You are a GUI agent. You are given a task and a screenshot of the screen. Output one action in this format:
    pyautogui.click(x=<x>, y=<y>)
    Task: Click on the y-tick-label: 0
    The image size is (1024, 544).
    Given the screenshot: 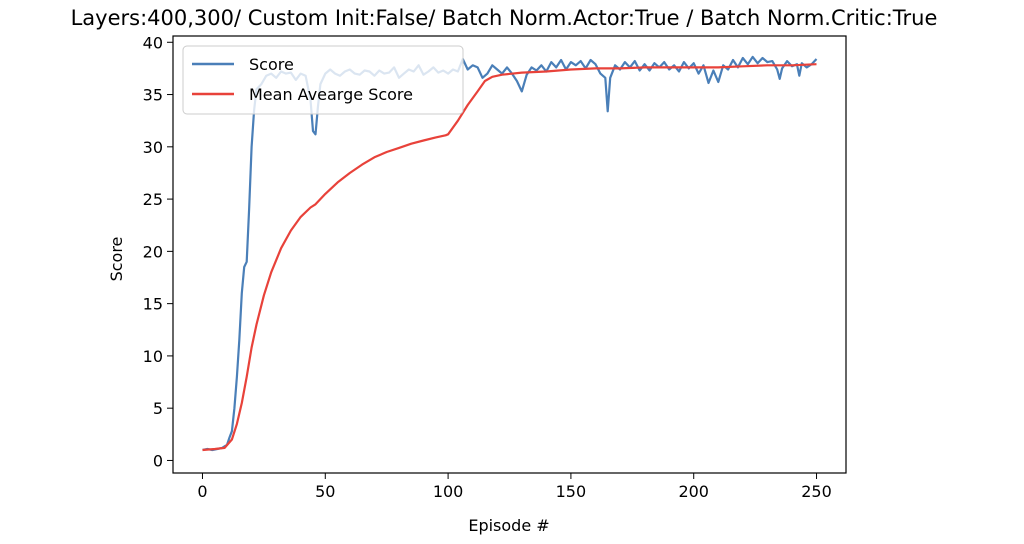 What is the action you would take?
    pyautogui.click(x=158, y=460)
    